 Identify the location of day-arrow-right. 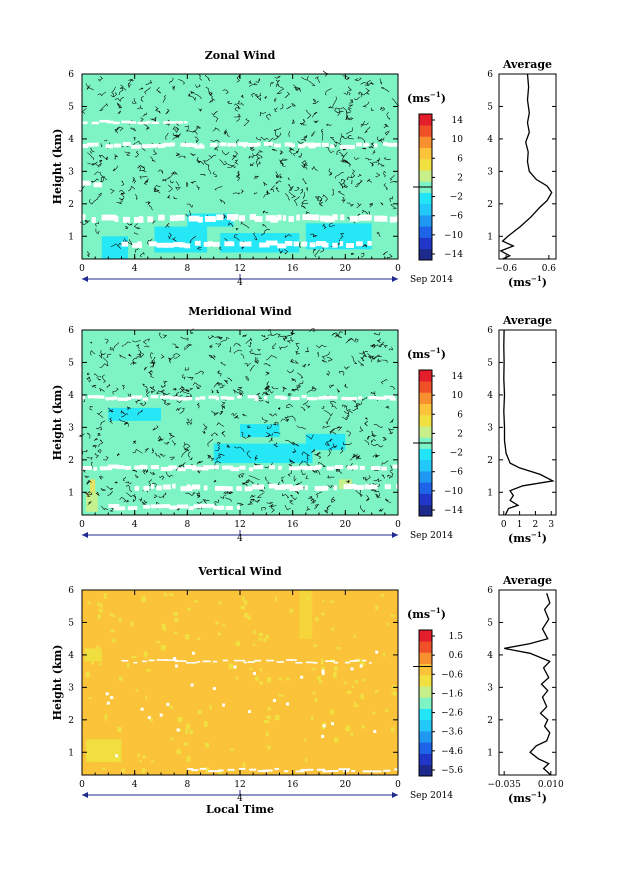
(395, 795).